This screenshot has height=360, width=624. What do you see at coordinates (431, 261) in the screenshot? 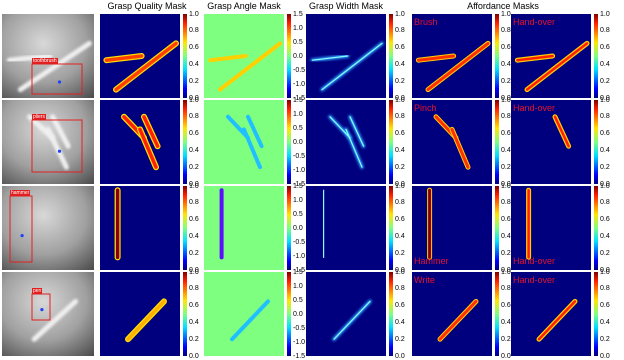
I see `affordance-label-primary: Hammer` at bounding box center [431, 261].